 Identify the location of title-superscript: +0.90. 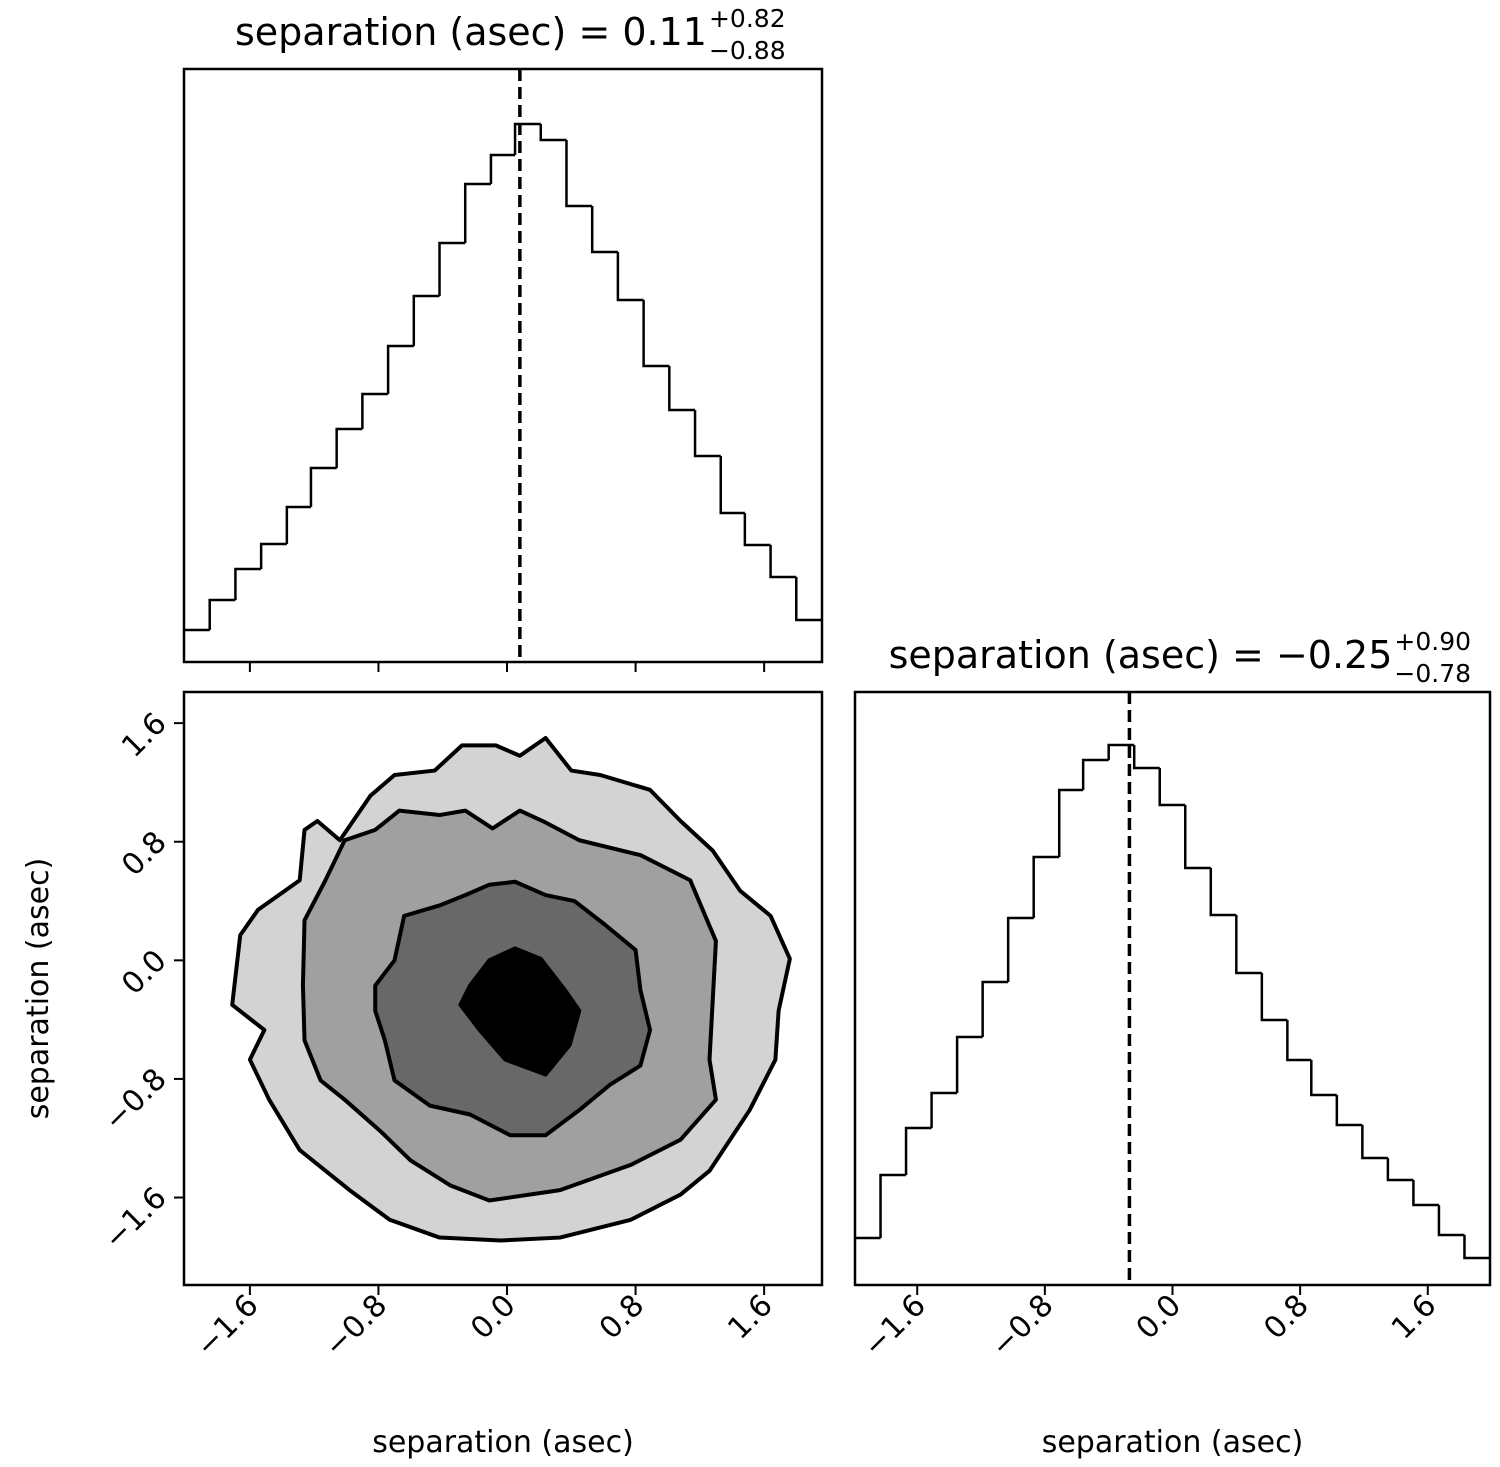
(1432, 641).